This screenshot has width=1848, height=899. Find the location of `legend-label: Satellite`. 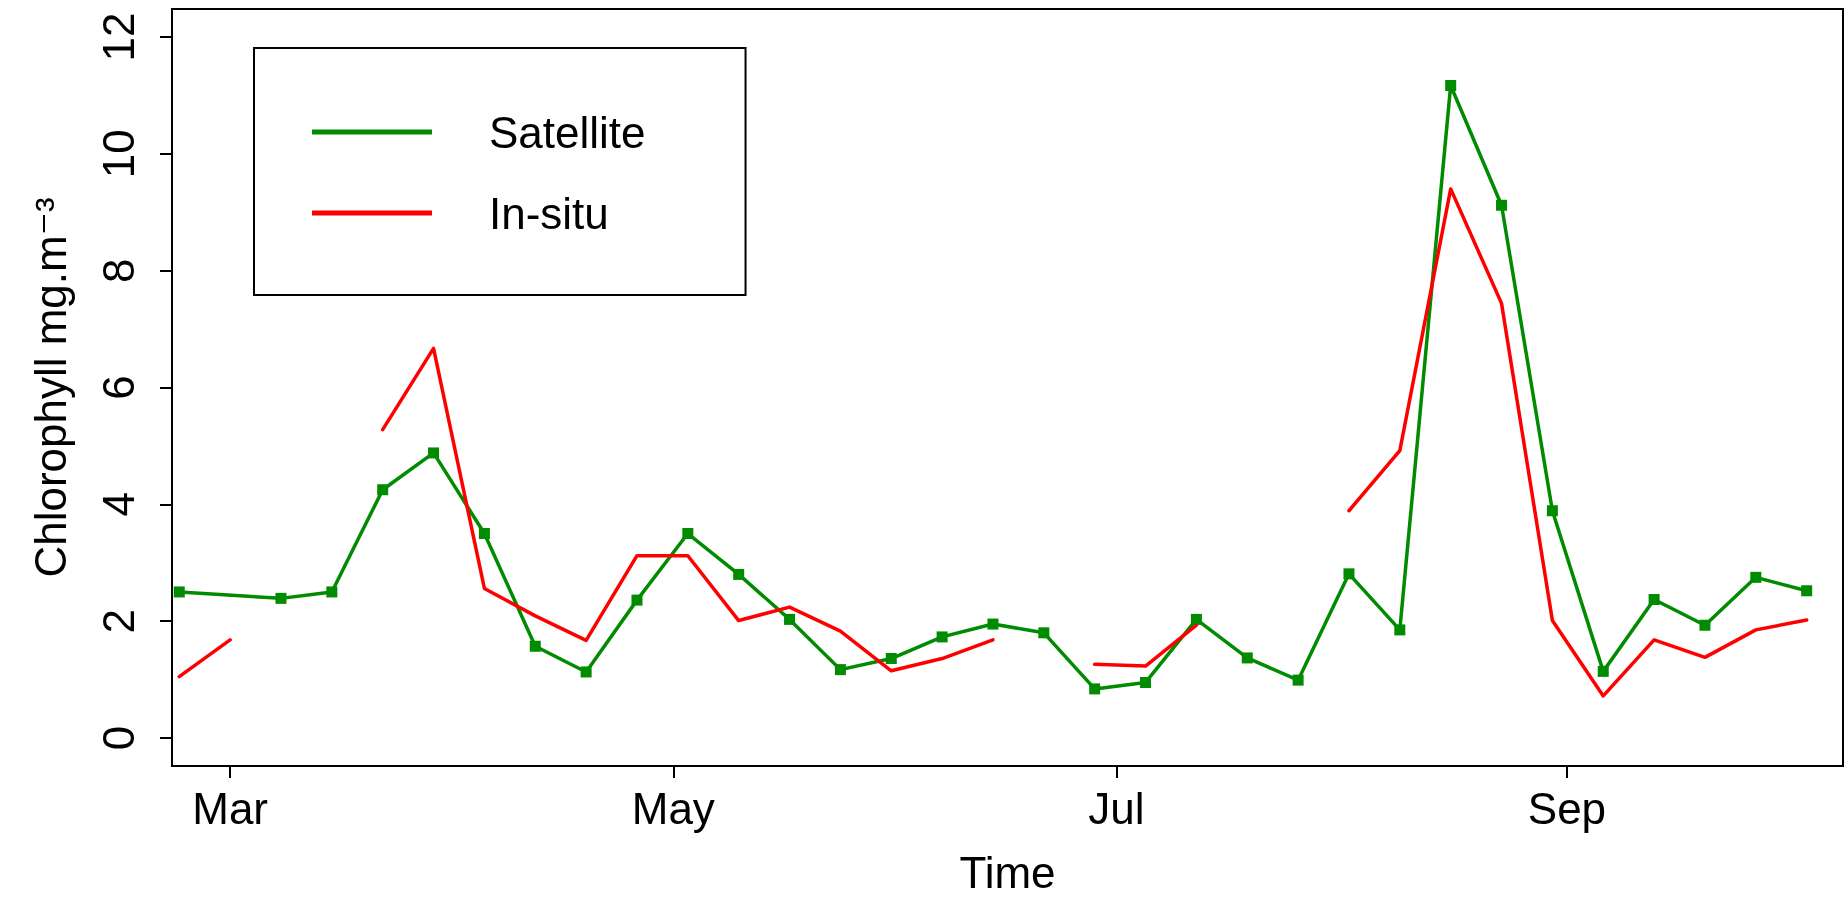

legend-label: Satellite is located at coordinates (567, 132).